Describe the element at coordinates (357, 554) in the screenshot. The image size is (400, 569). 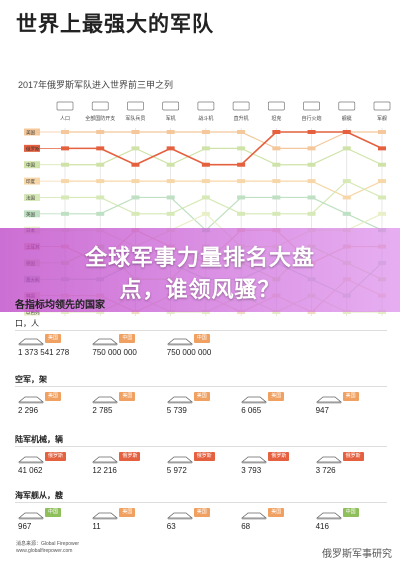
I see `watermark-text: 俄罗斯军事研究` at that location.